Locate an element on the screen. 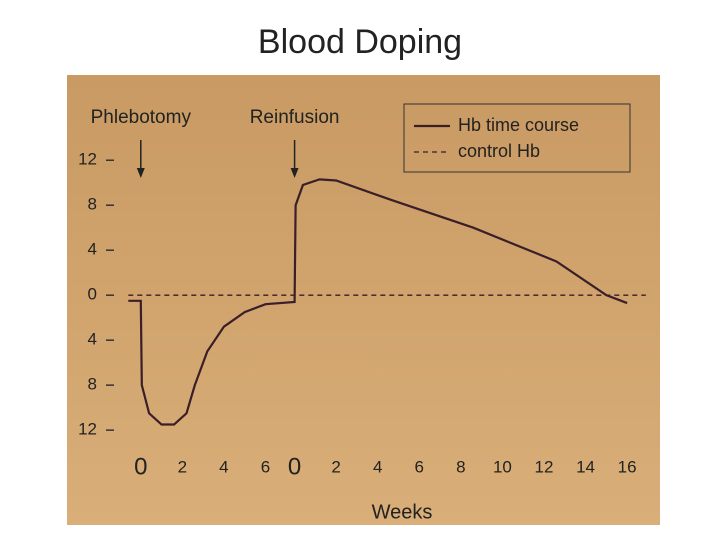  chart-title: Blood Doping is located at coordinates (360, 42).